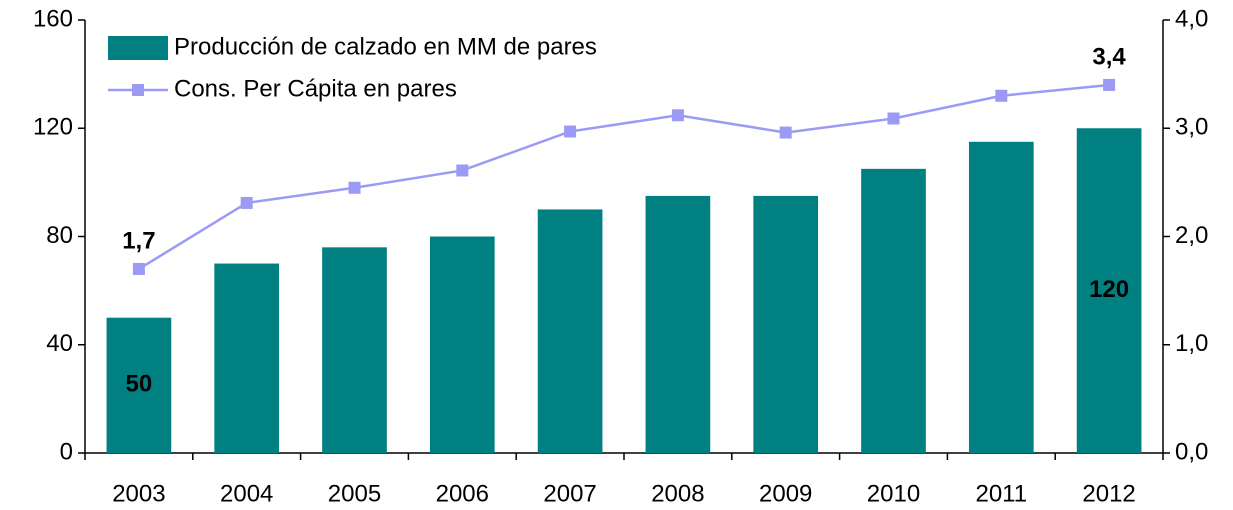 This screenshot has width=1233, height=510. I want to click on y-tick-label: 40, so click(59, 343).